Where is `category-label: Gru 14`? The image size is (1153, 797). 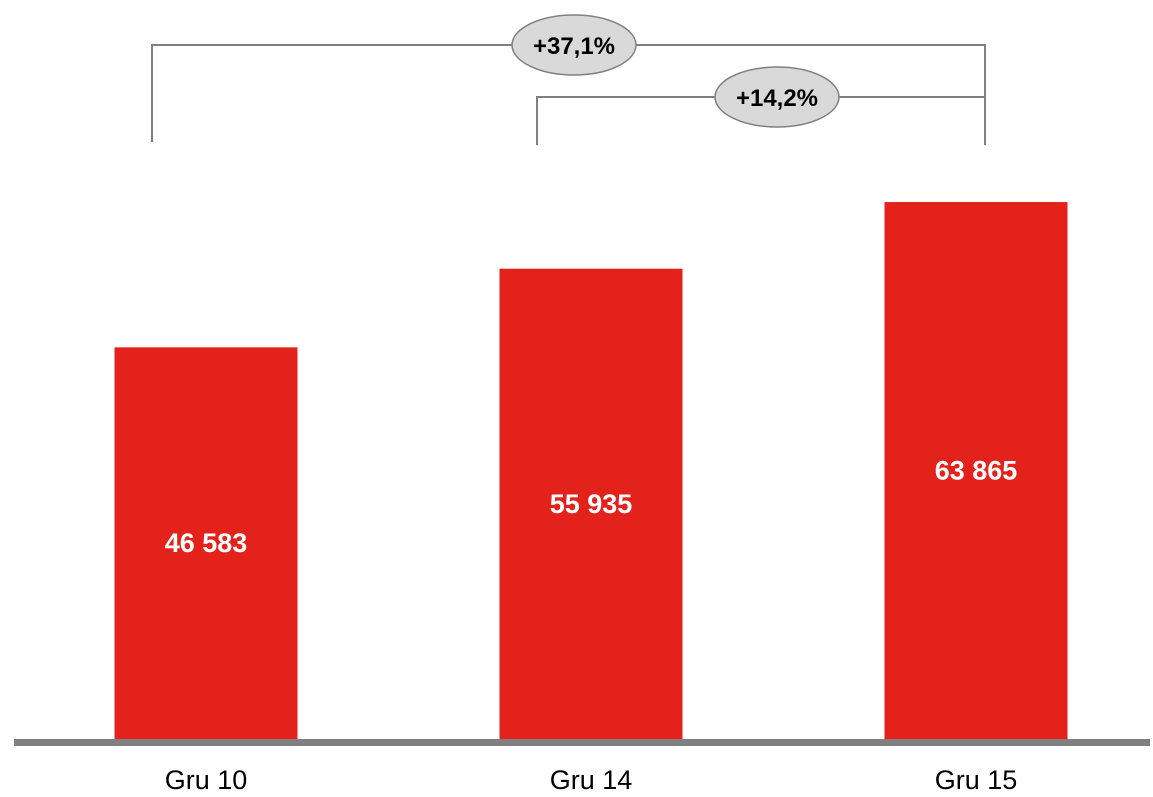
category-label: Gru 14 is located at coordinates (591, 780).